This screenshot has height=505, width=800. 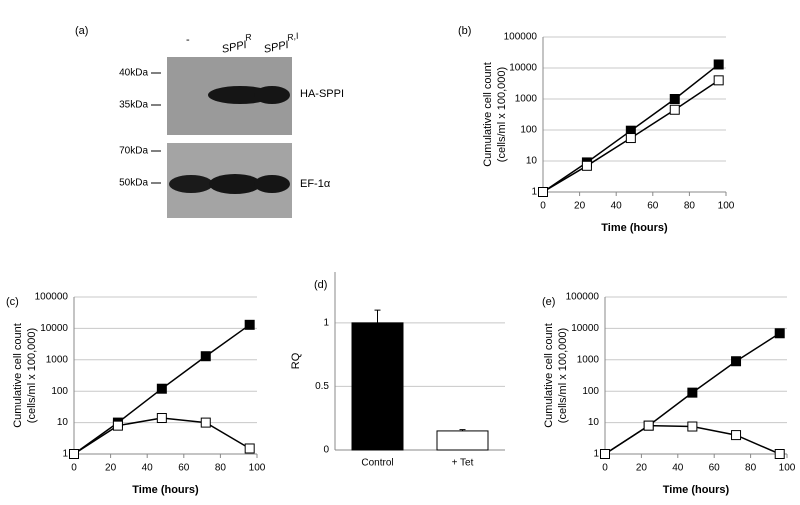 I want to click on y-tick-label: 0.5, so click(x=322, y=386).